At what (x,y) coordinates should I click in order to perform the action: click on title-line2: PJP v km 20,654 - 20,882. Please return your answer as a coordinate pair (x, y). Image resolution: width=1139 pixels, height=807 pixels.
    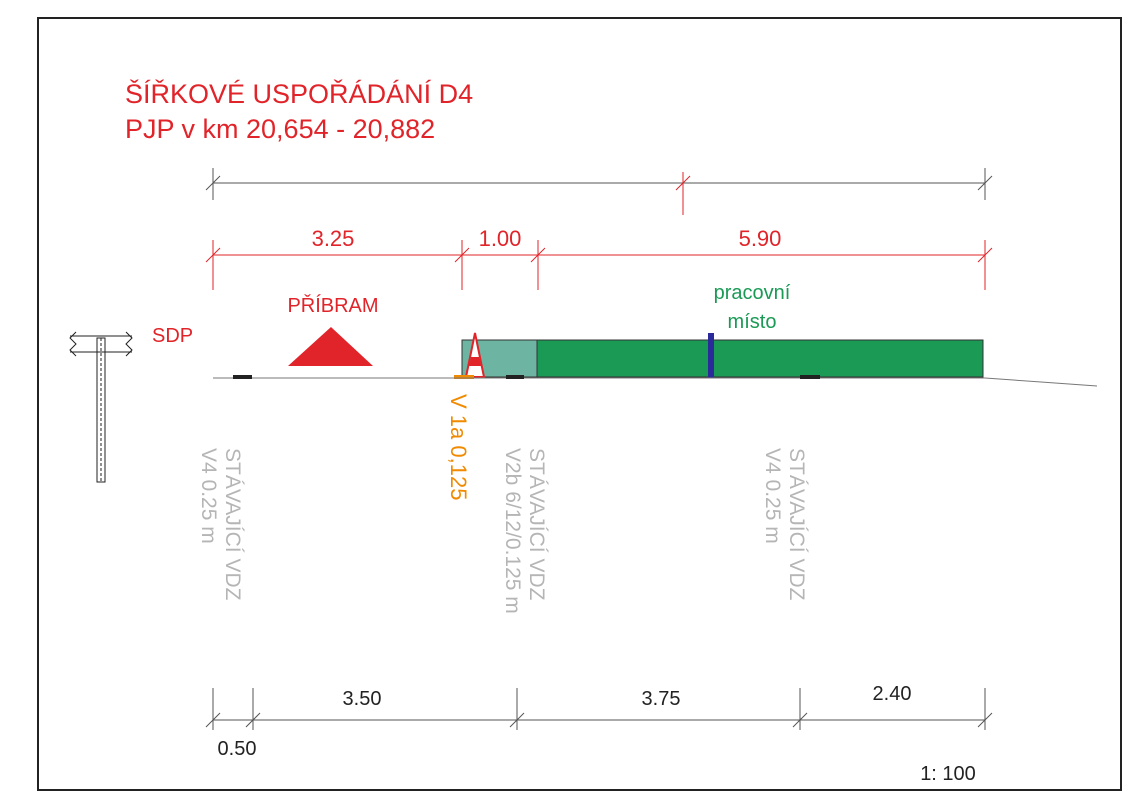
    Looking at the image, I should click on (280, 129).